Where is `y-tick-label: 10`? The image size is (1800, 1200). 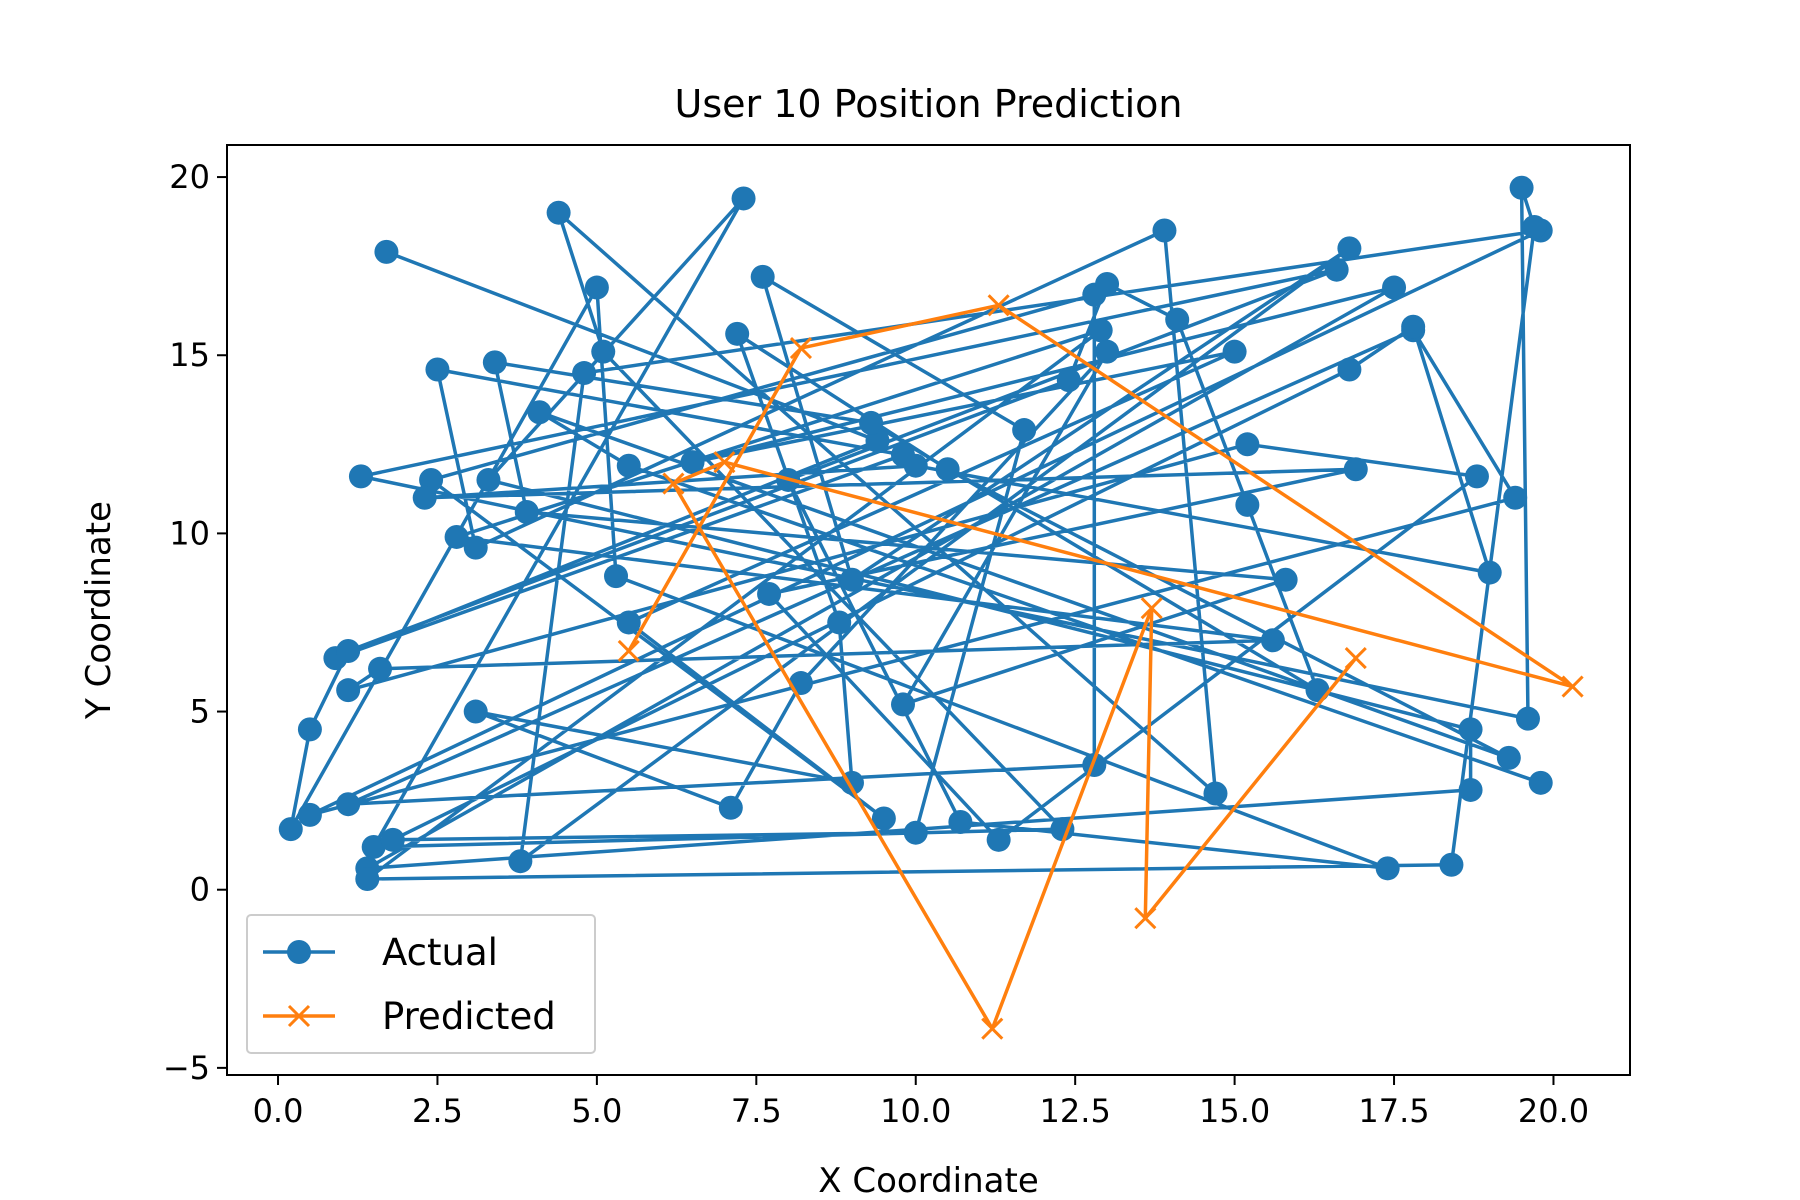
y-tick-label: 10 is located at coordinates (189, 533).